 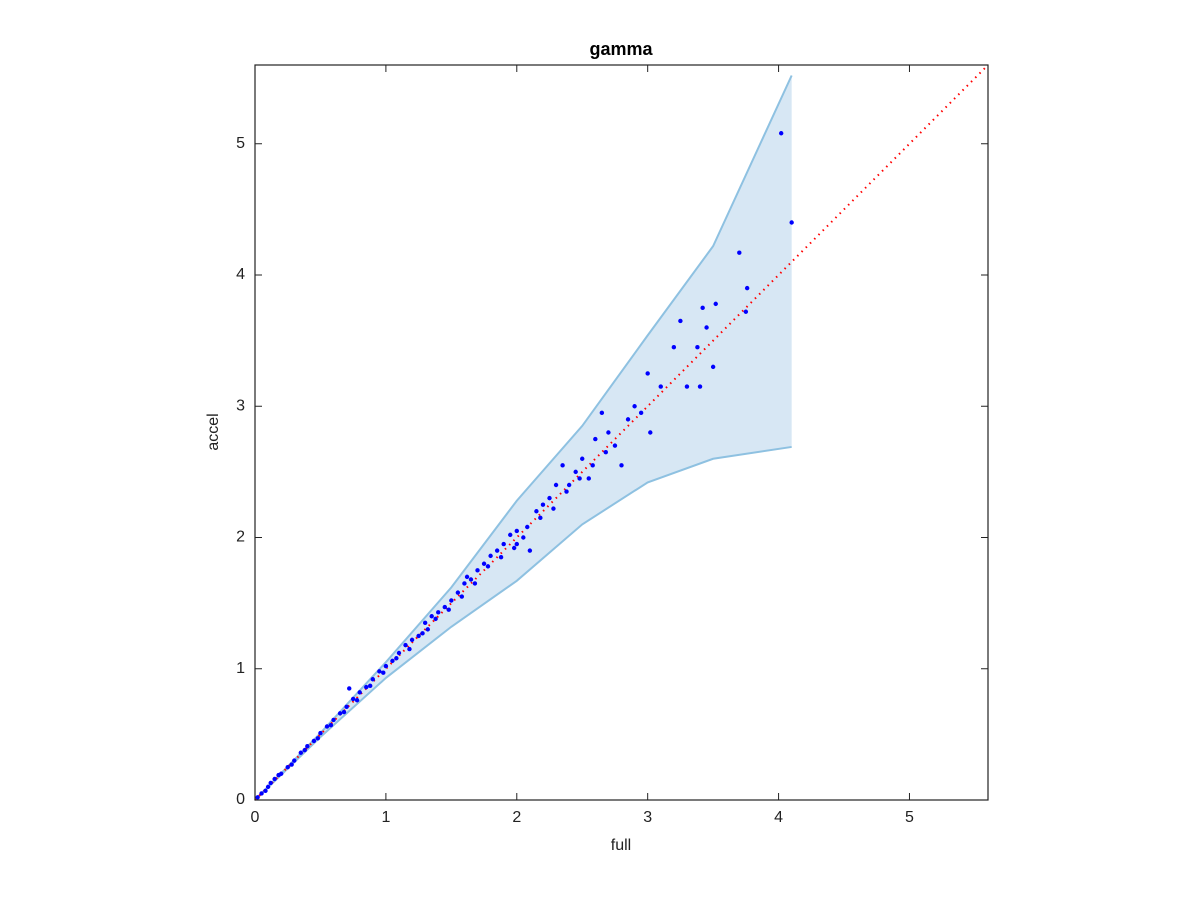 I want to click on y-tick-label: 2, so click(x=240, y=537).